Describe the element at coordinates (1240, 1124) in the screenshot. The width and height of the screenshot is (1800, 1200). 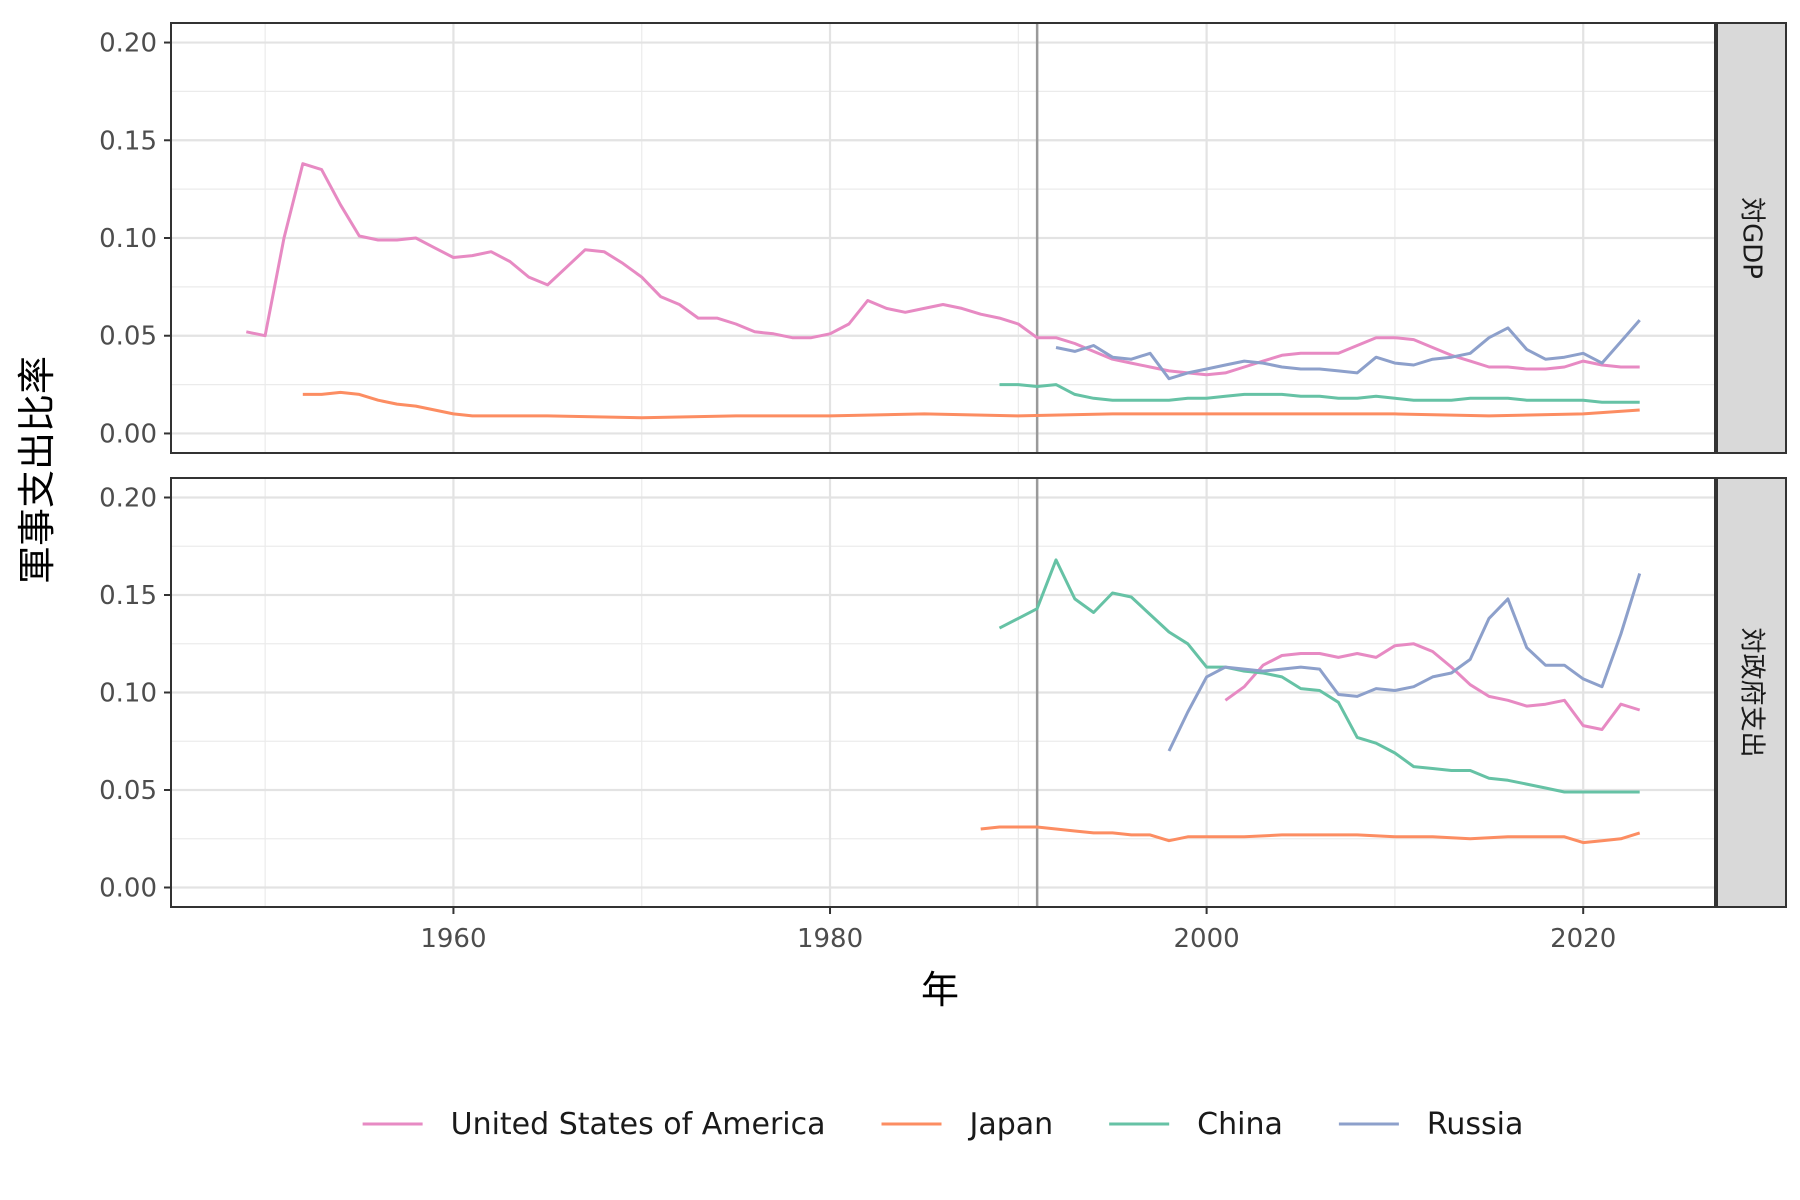
I see `legend-label: China` at that location.